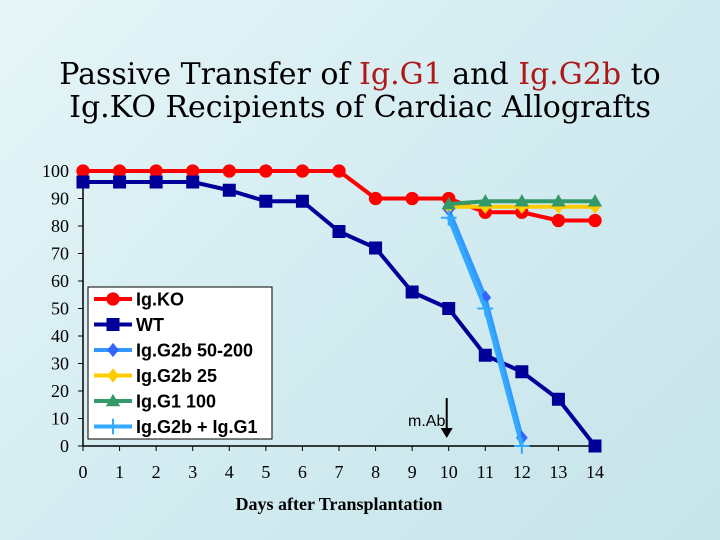 This screenshot has width=720, height=540. Describe the element at coordinates (446, 433) in the screenshot. I see `annotation-arrow-head` at that location.